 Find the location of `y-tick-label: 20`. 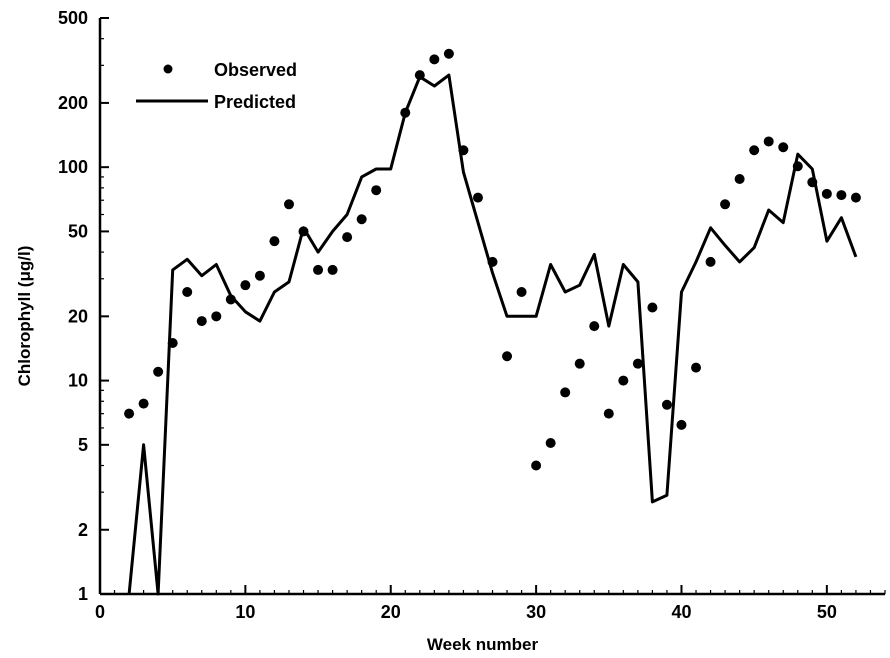

y-tick-label: 20 is located at coordinates (78, 316).